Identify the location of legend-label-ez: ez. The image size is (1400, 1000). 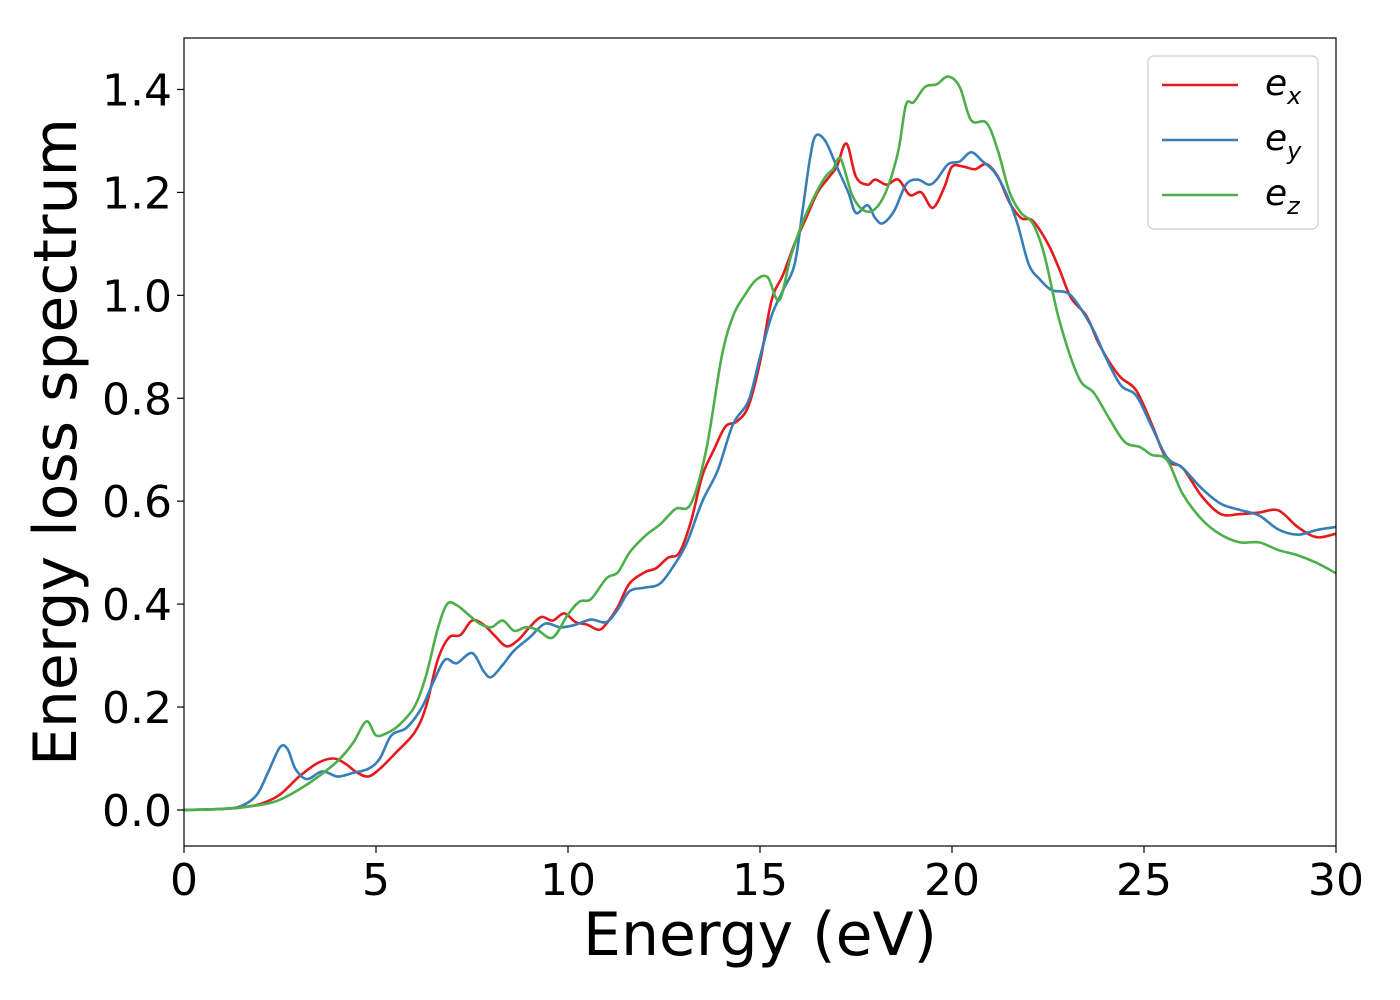
(1283, 196).